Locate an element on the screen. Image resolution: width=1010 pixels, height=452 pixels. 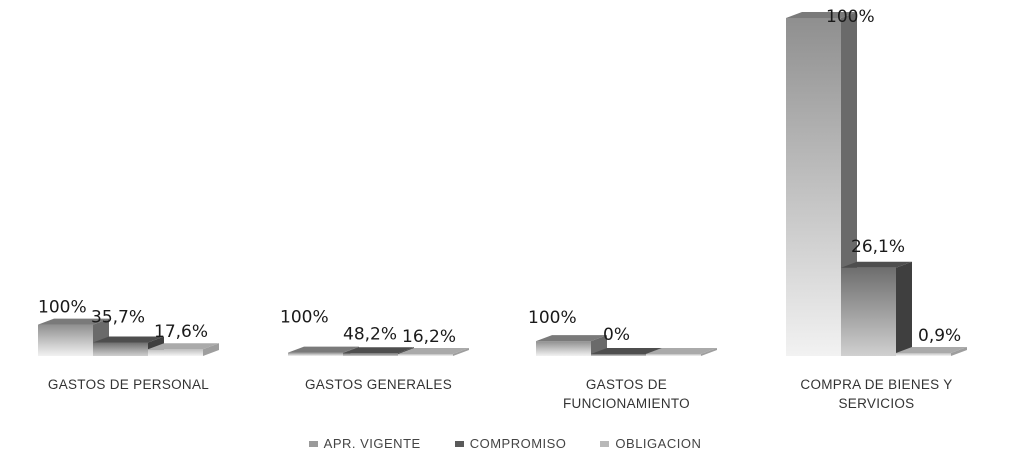
legend-label: COMPROMISO is located at coordinates (518, 443).